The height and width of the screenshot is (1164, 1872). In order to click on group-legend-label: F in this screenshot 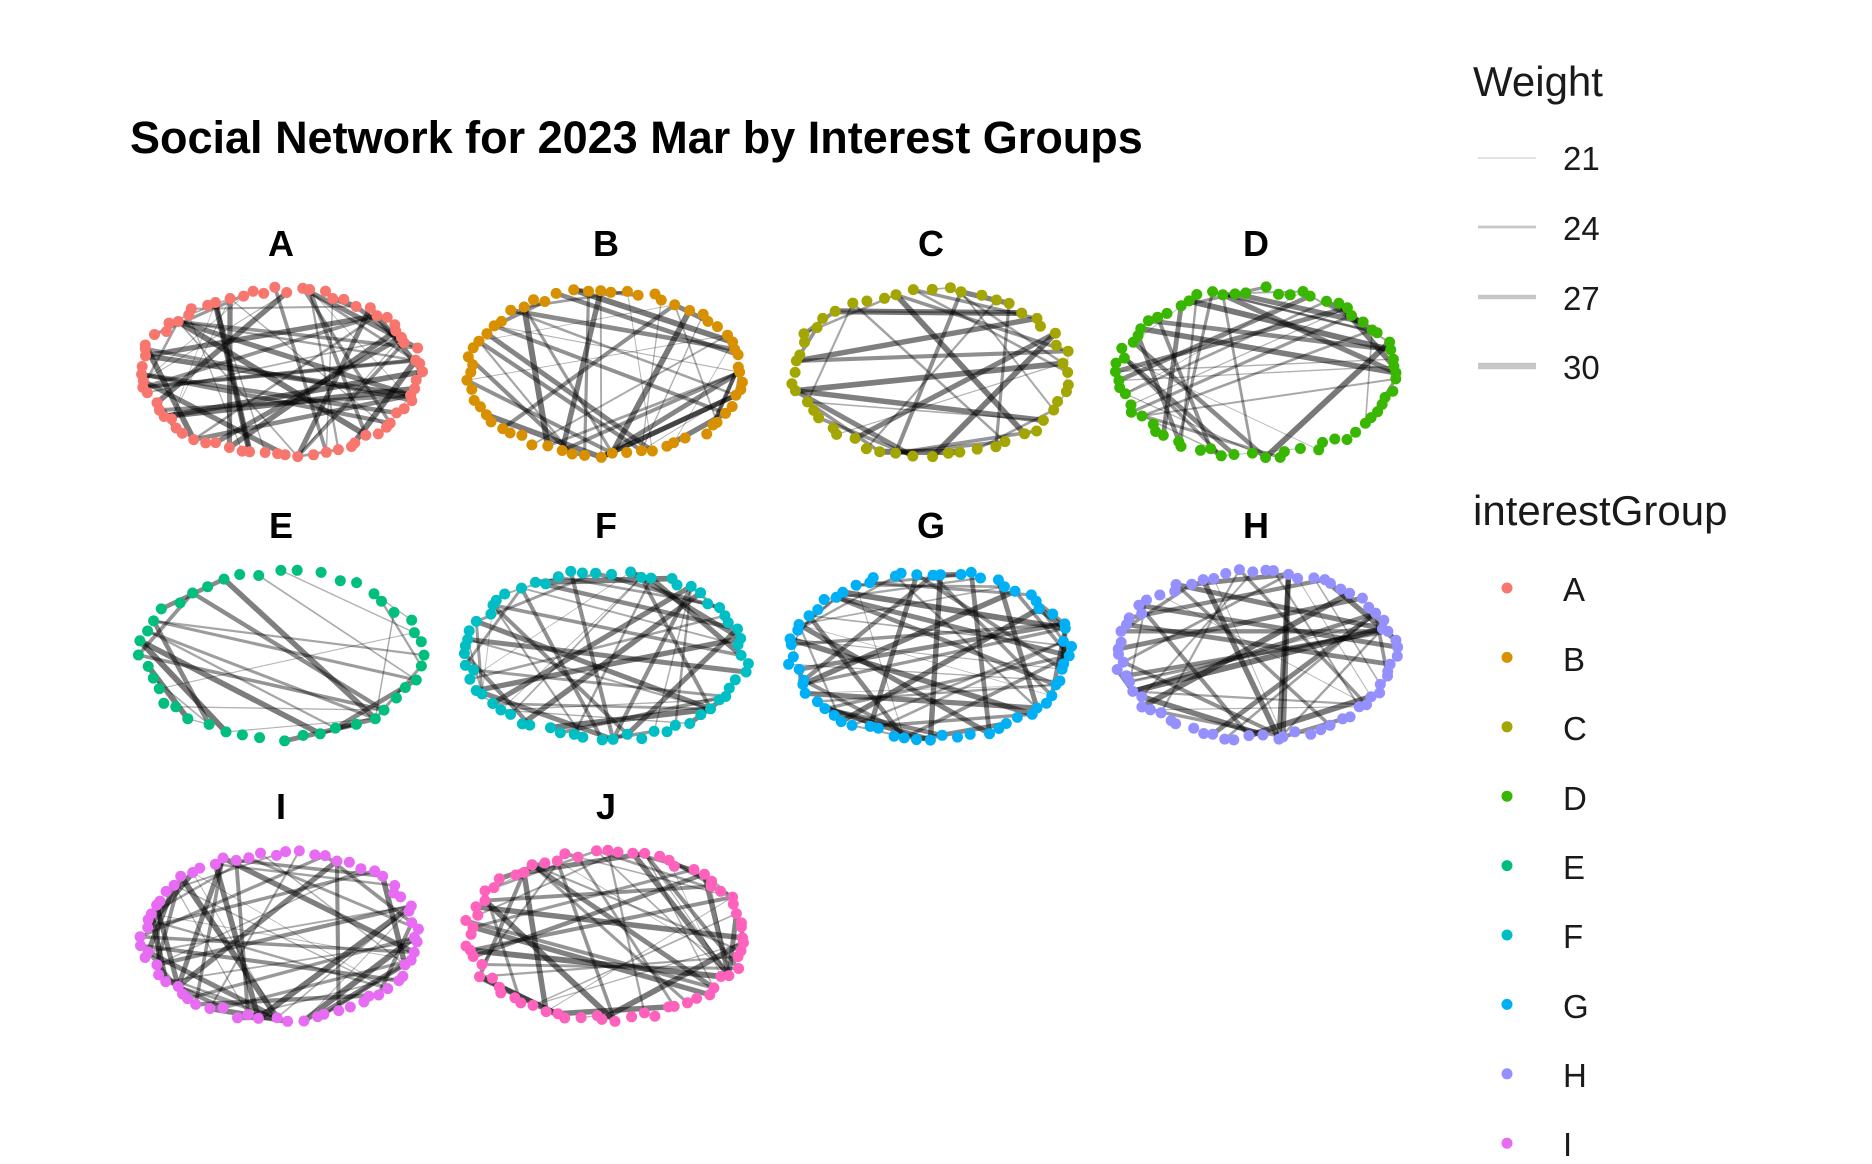, I will do `click(1573, 937)`.